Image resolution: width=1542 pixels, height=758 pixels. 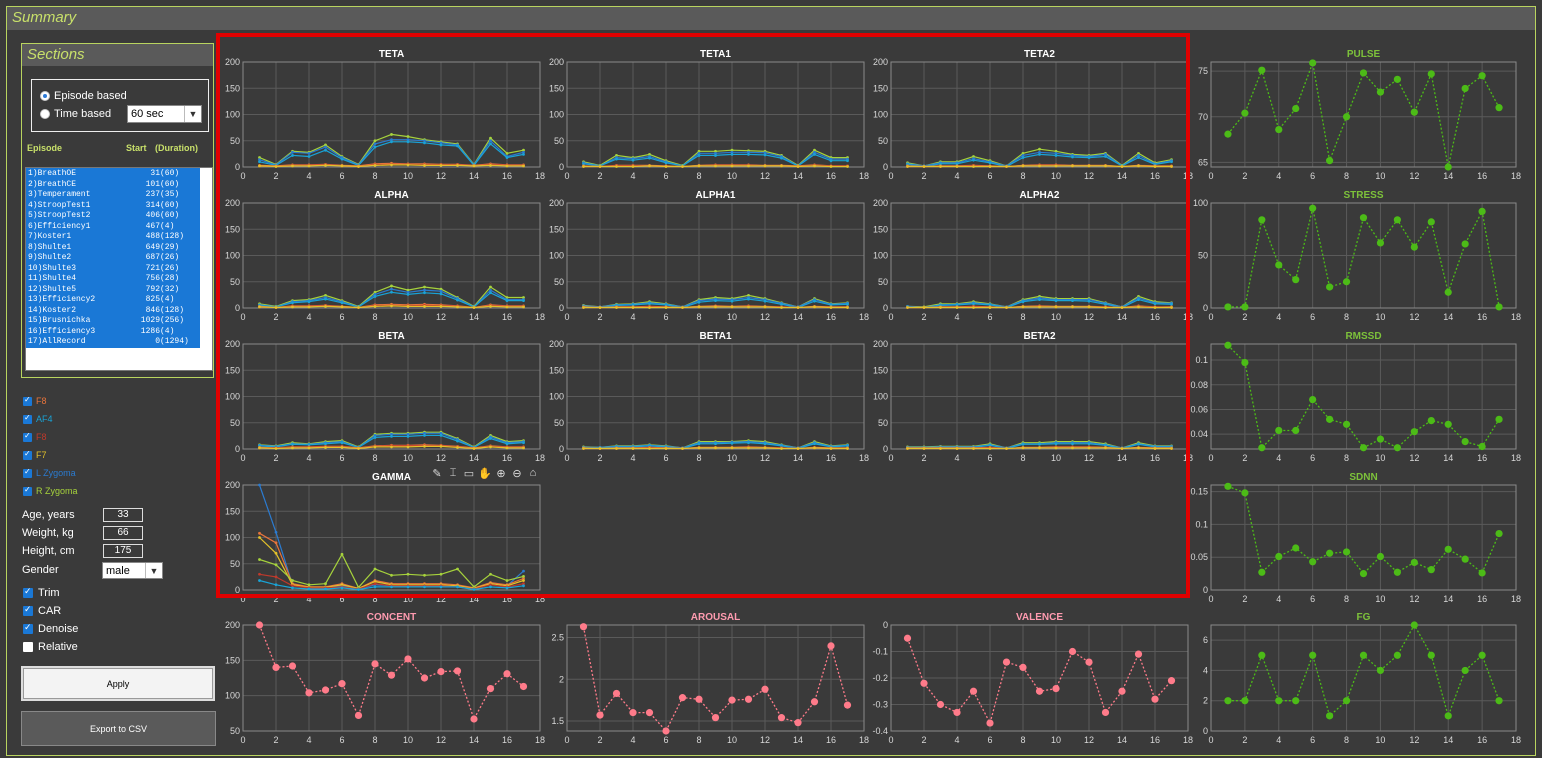 What do you see at coordinates (232, 344) in the screenshot?
I see `y-tick-label: 200` at bounding box center [232, 344].